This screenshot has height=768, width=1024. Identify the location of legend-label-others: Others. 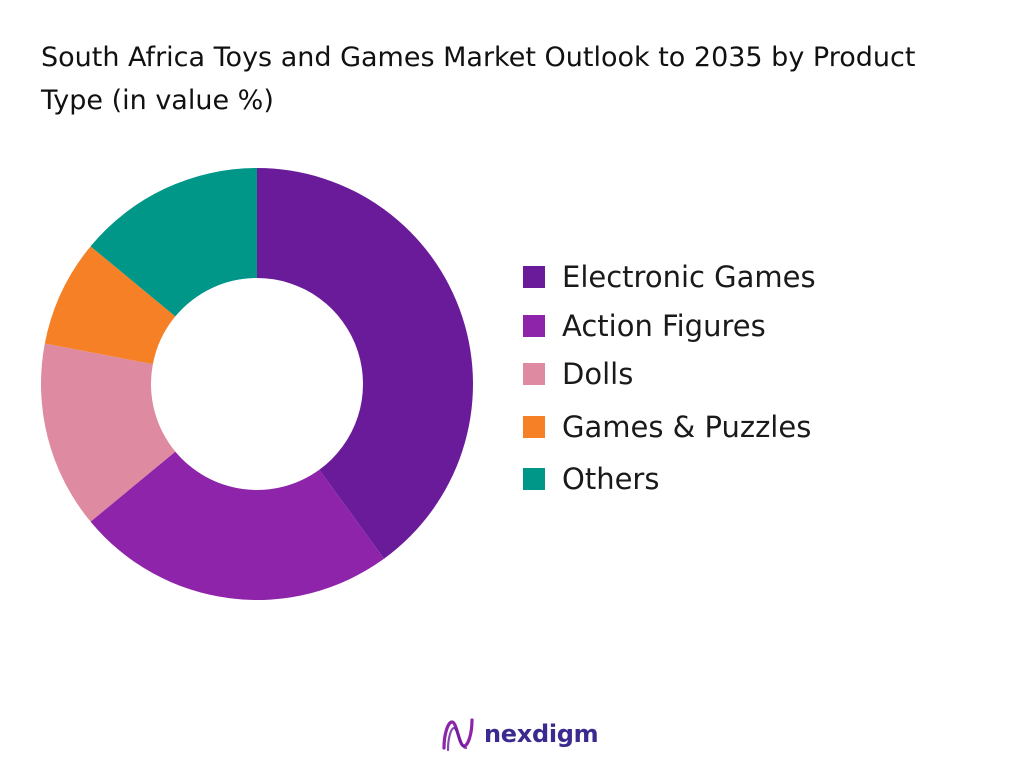
(611, 479).